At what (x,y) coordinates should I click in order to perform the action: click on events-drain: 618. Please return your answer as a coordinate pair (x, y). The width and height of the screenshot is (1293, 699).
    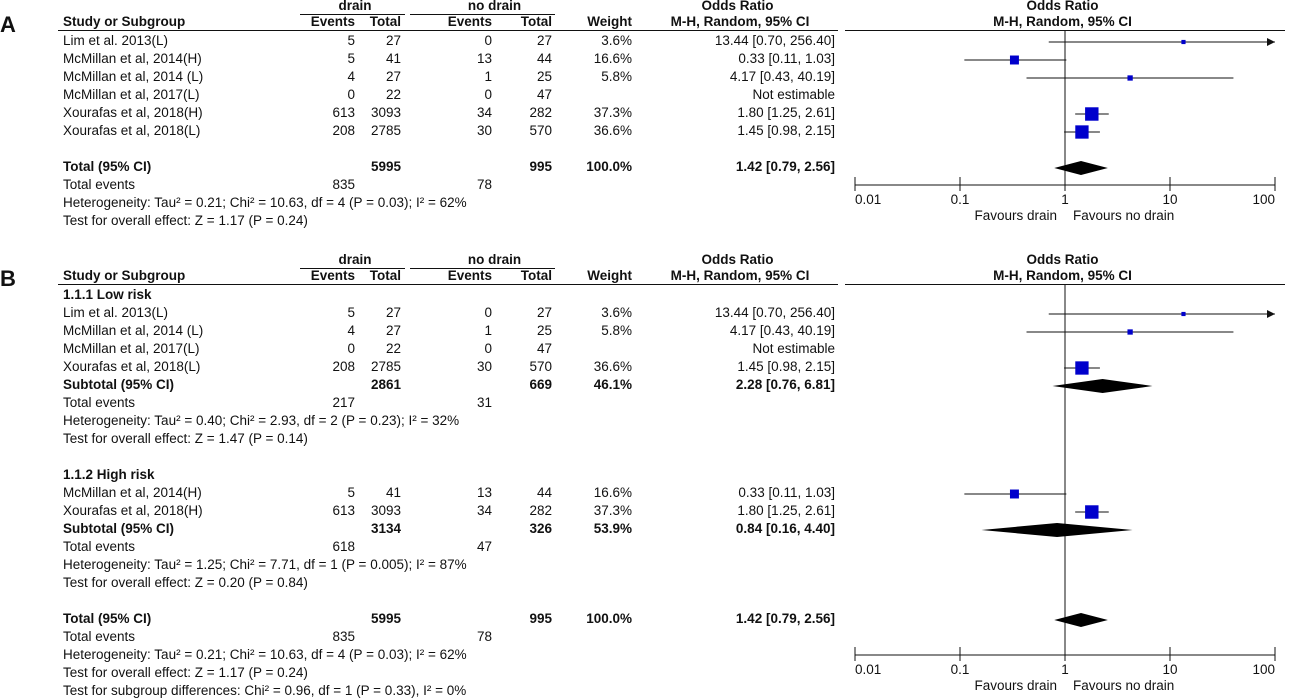
    Looking at the image, I should click on (343, 546).